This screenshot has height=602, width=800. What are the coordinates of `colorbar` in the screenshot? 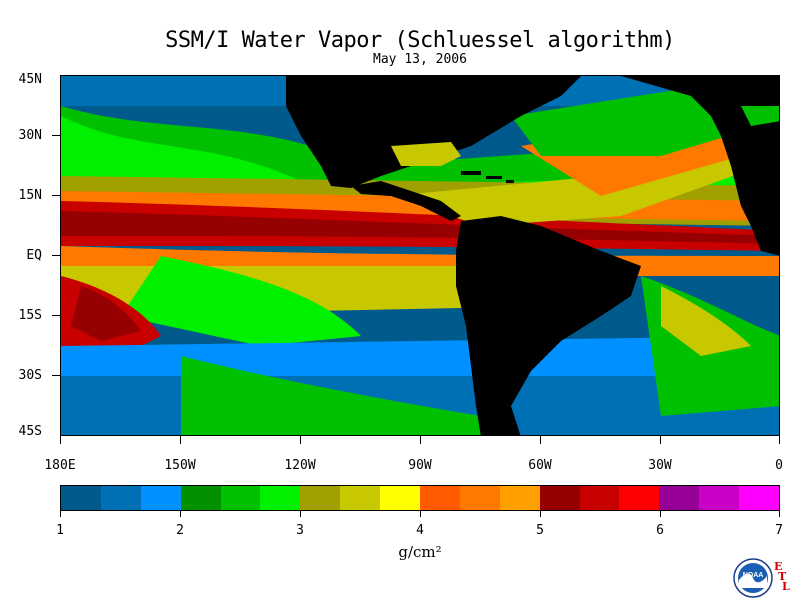 It's located at (420, 498).